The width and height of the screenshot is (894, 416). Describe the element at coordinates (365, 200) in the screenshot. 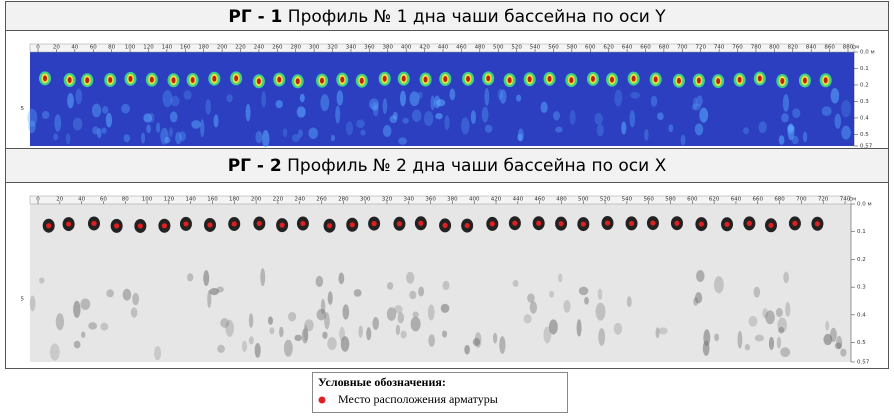

I see `distance-tick-label: 300` at that location.